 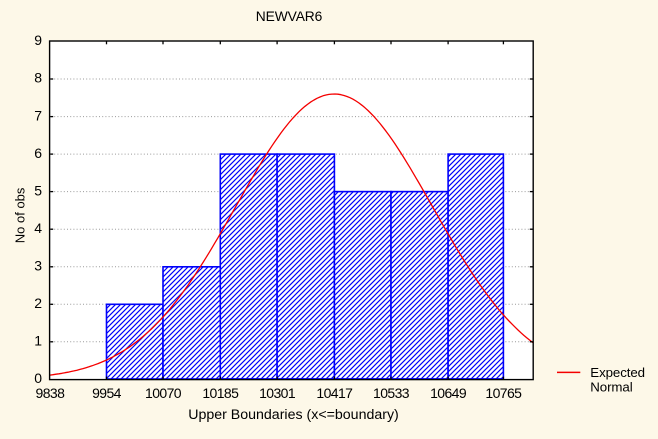 What do you see at coordinates (163, 393) in the screenshot?
I see `svg-text: 10070` at bounding box center [163, 393].